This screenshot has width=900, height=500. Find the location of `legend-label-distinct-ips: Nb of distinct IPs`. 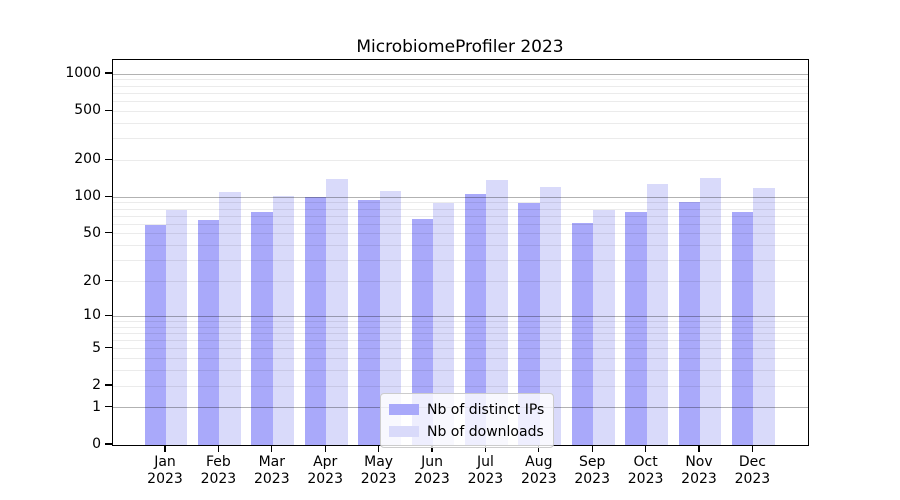

legend-label-distinct-ips: Nb of distinct IPs is located at coordinates (486, 409).